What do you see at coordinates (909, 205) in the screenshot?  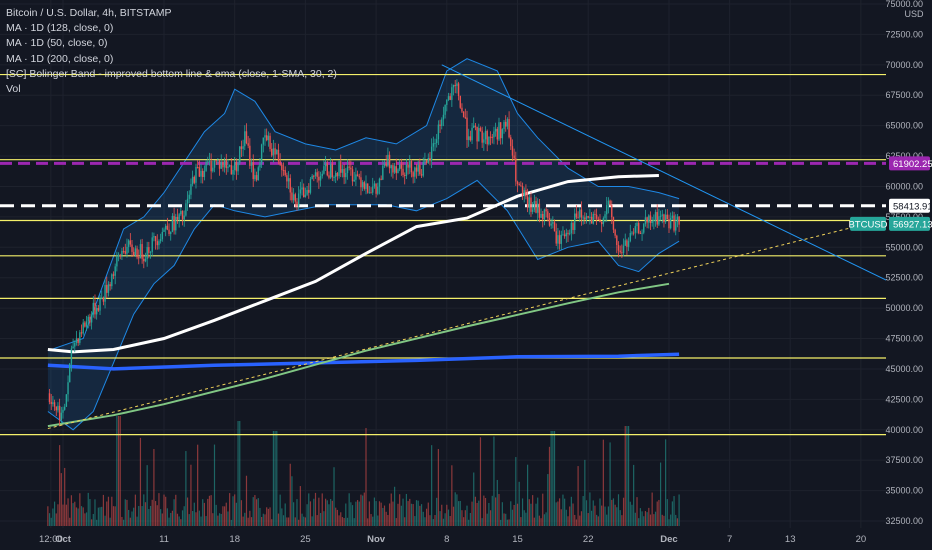 I see `white-price-tag-bg` at bounding box center [909, 205].